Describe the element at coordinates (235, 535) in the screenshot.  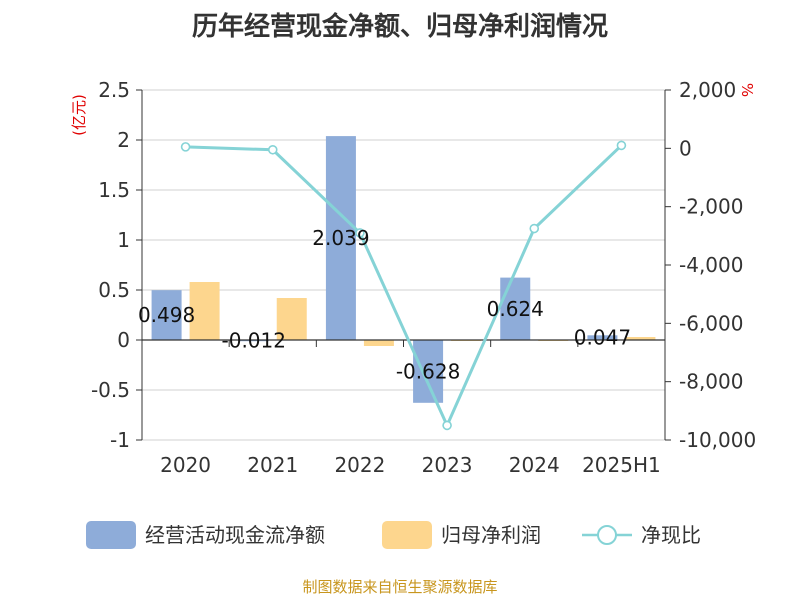
I see `legend-label: 经营活动现金流净额` at that location.